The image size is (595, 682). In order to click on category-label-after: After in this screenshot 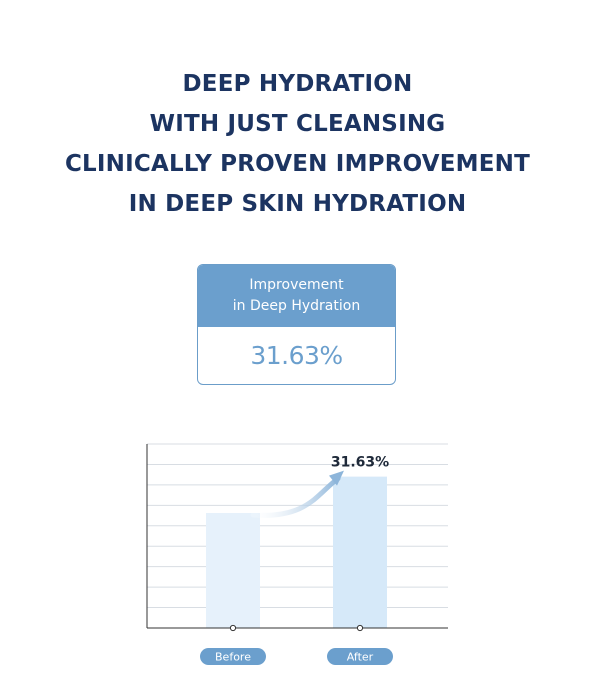, I will do `click(360, 656)`.